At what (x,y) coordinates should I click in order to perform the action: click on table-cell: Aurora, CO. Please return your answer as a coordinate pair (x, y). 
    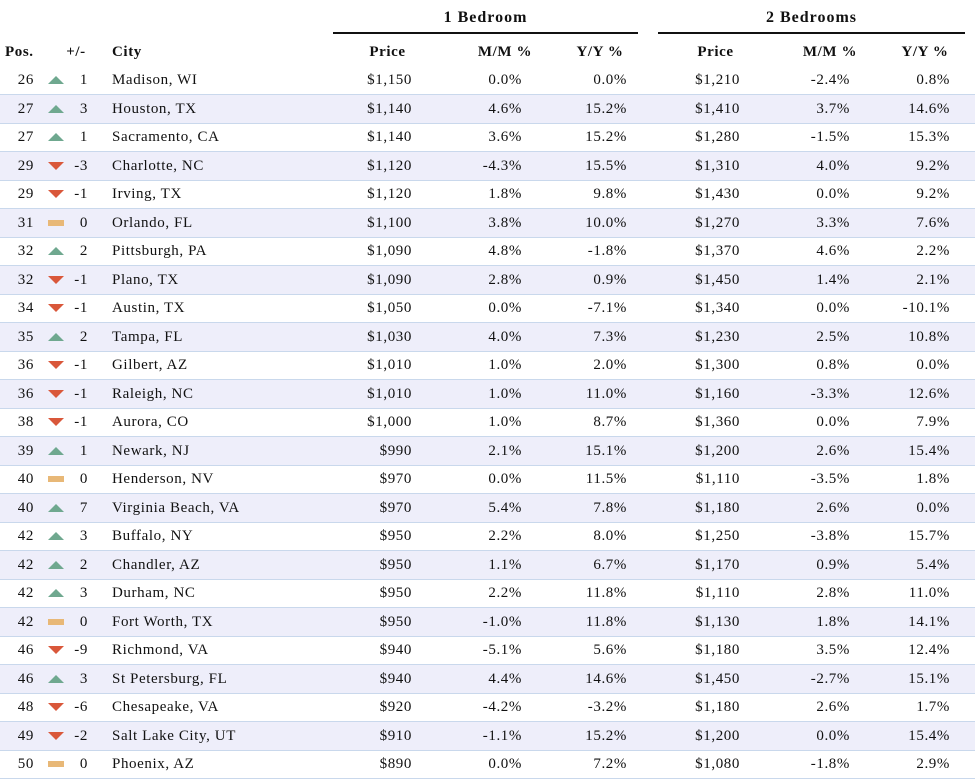
    Looking at the image, I should click on (150, 422).